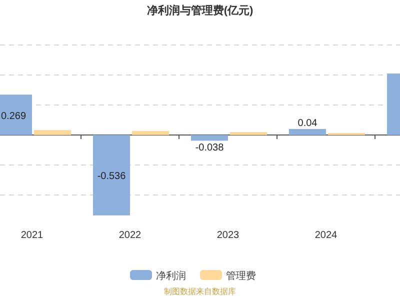 This screenshot has width=400, height=300. Describe the element at coordinates (32, 235) in the screenshot. I see `x-tick-label: 2021` at that location.